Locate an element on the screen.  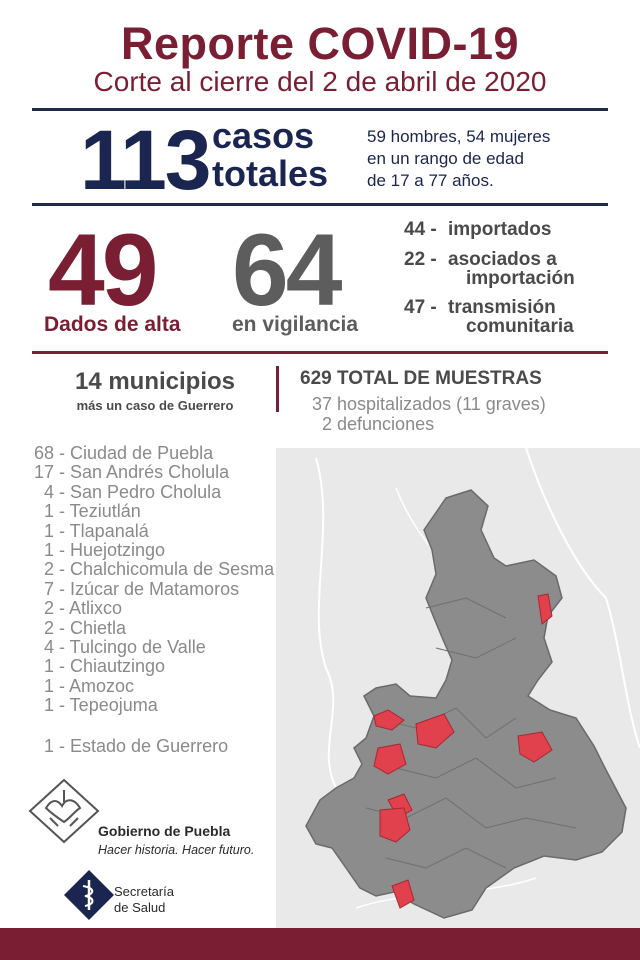
puebla-government-logo is located at coordinates (64, 811).